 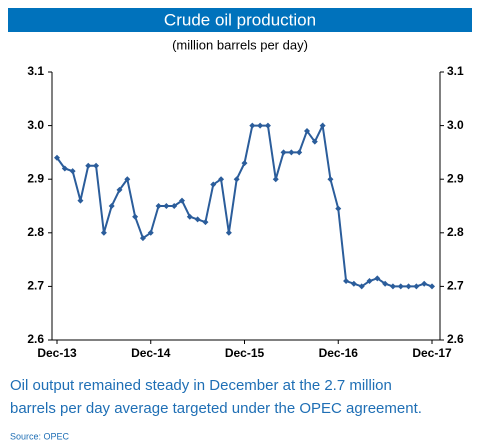 What do you see at coordinates (240, 44) in the screenshot?
I see `chart-subtitle: (million barrels per day)` at bounding box center [240, 44].